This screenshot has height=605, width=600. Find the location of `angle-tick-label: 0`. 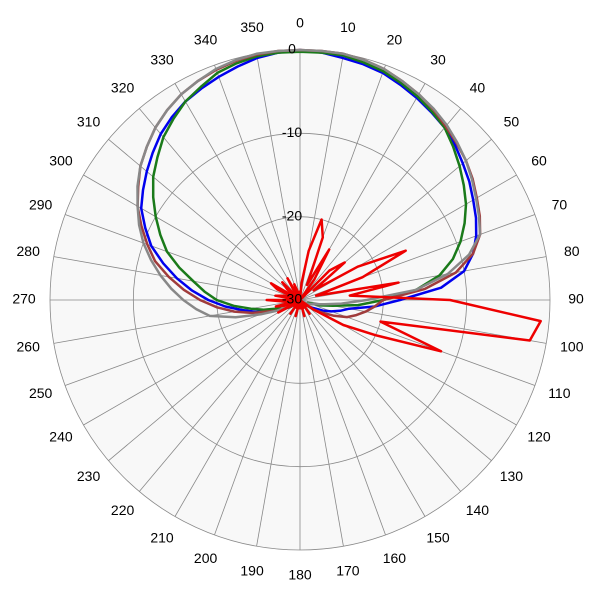

angle-tick-label: 0 is located at coordinates (300, 23).